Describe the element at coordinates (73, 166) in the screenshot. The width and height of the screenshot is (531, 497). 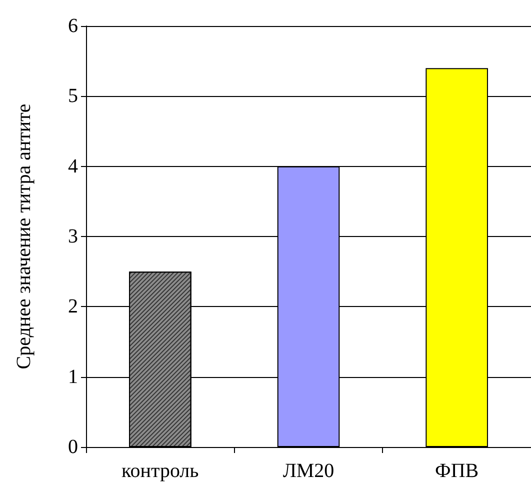
I see `y-tick-label: 4` at that location.